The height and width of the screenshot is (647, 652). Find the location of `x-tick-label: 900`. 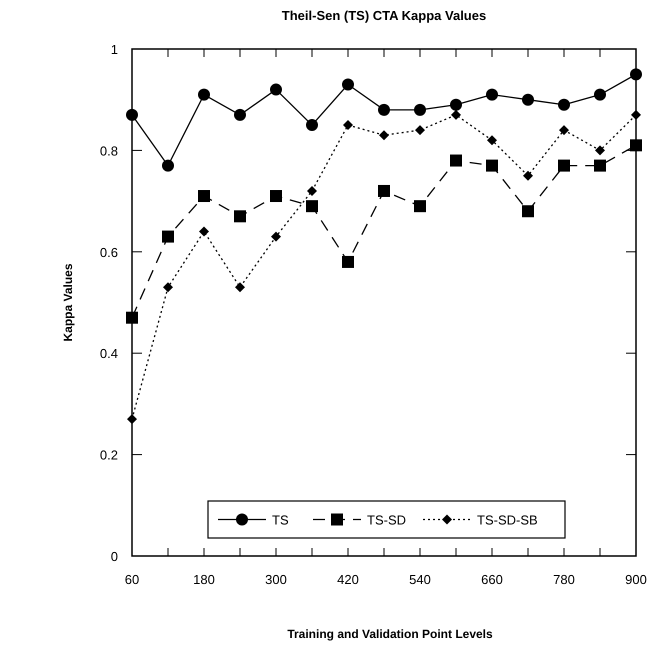

x-tick-label: 900 is located at coordinates (636, 579).